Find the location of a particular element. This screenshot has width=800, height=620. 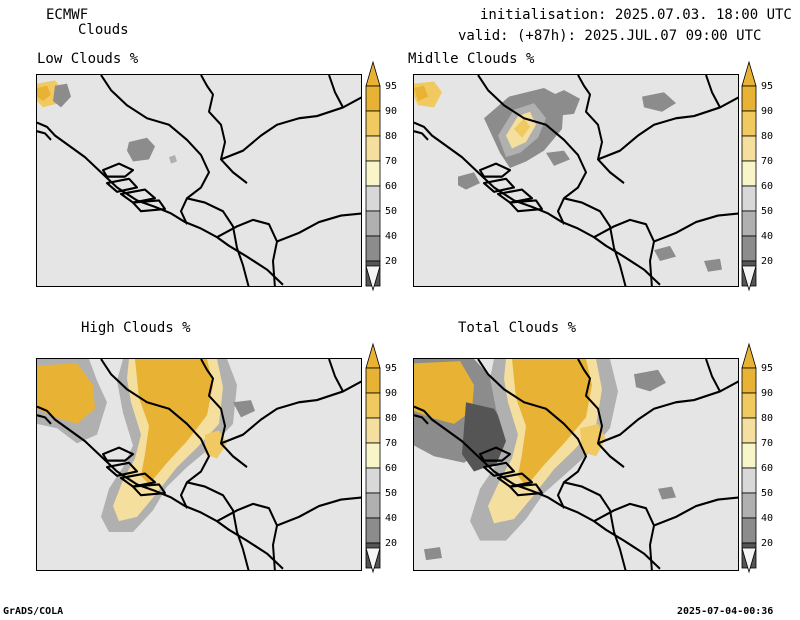

colorbar-high: 95 90 80 70 60 50 40 20 is located at coordinates (380, 458).